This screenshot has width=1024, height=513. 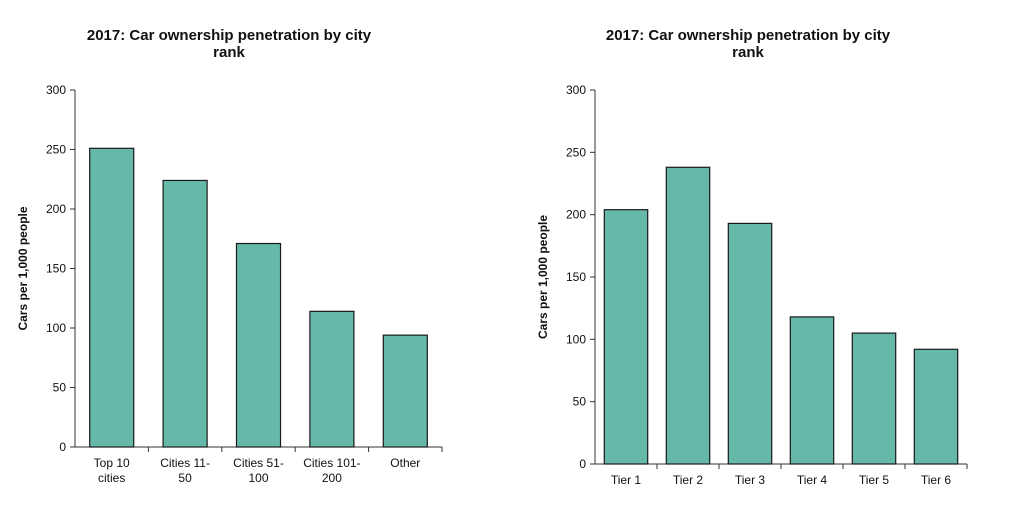 I want to click on x-tick-label: Tier 6, so click(x=936, y=480).